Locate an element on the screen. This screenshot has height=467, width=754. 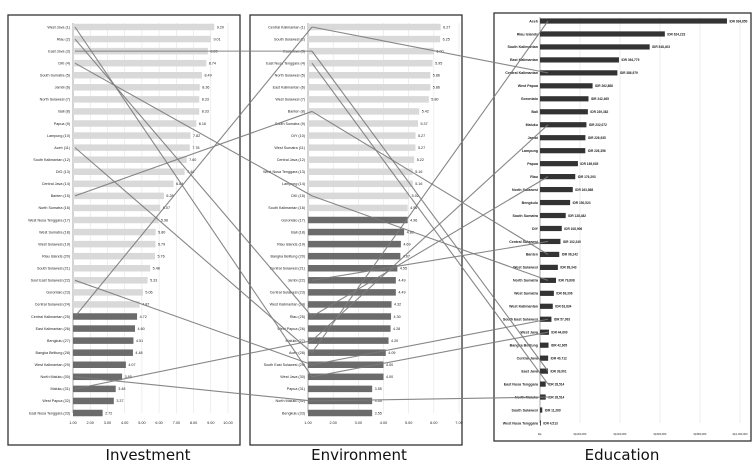
category-label: West Java (30) is located at coordinates (292, 377).